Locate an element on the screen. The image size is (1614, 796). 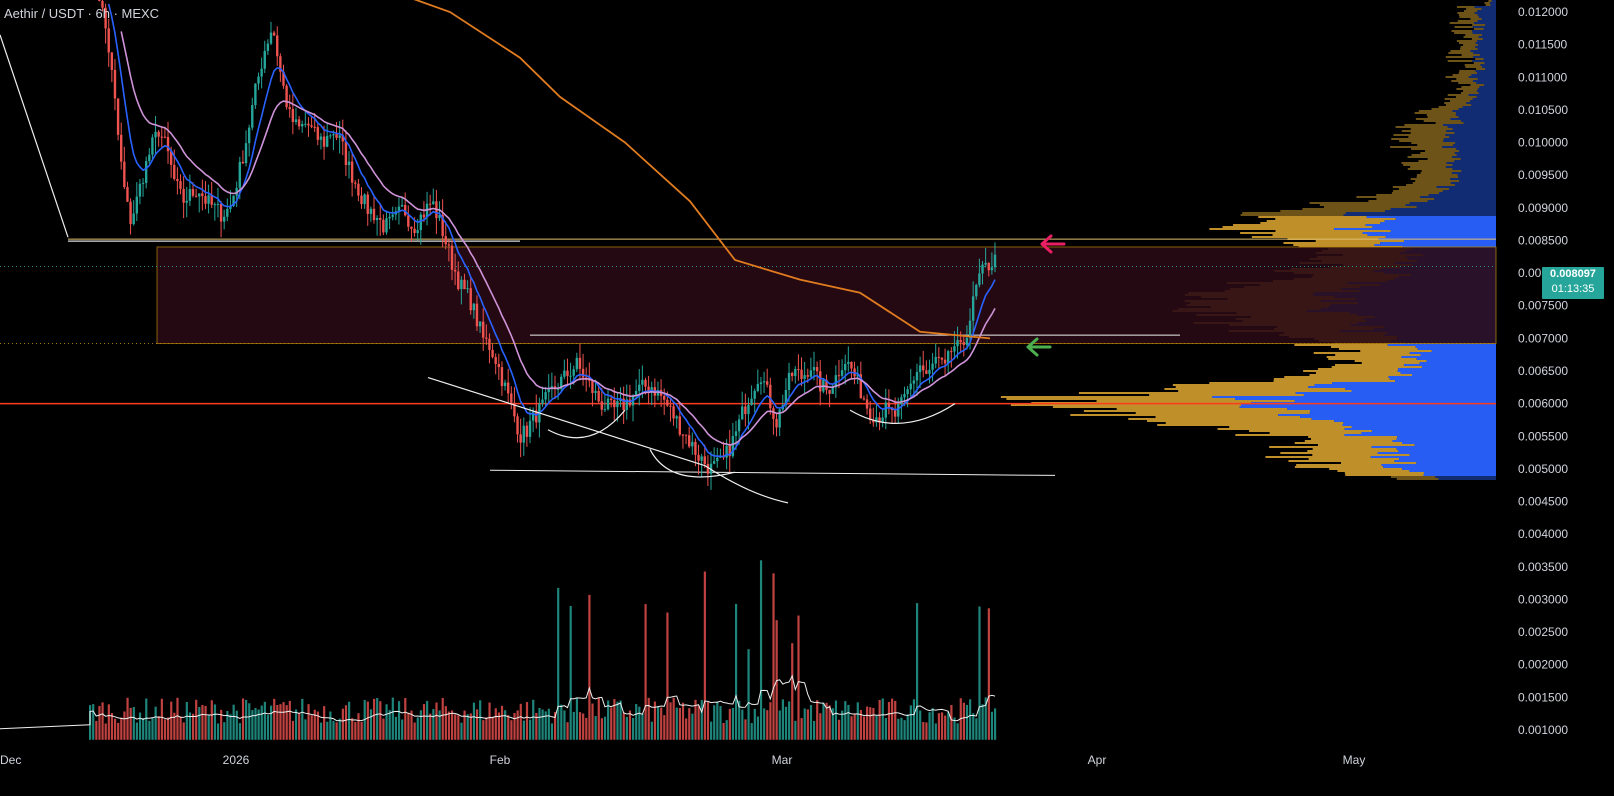
time-axis: Dec 2026 Feb Mar Apr May is located at coordinates (682, 760).